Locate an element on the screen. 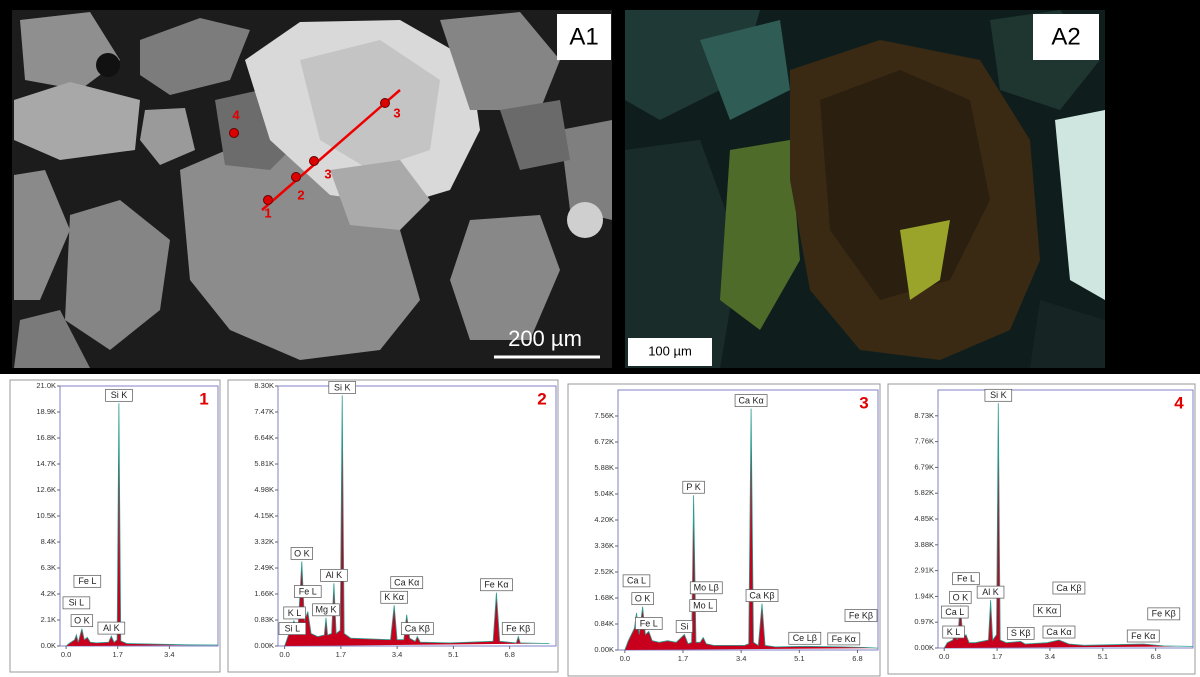 The width and height of the screenshot is (1200, 677). peak-label: Si L is located at coordinates (293, 628).